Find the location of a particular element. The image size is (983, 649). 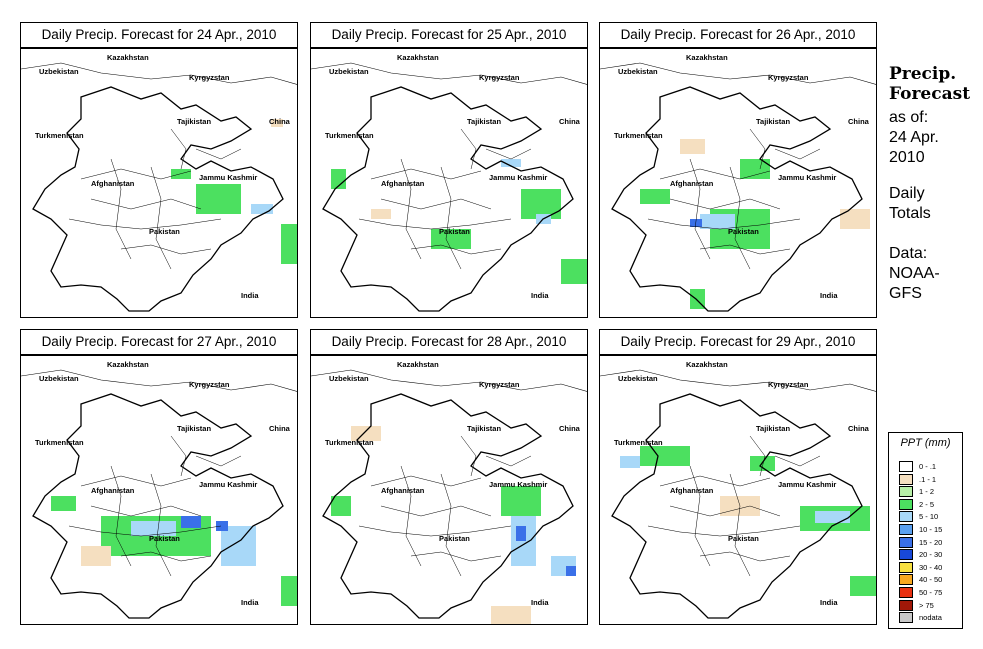

side-title-line2: Forecast is located at coordinates (930, 94).